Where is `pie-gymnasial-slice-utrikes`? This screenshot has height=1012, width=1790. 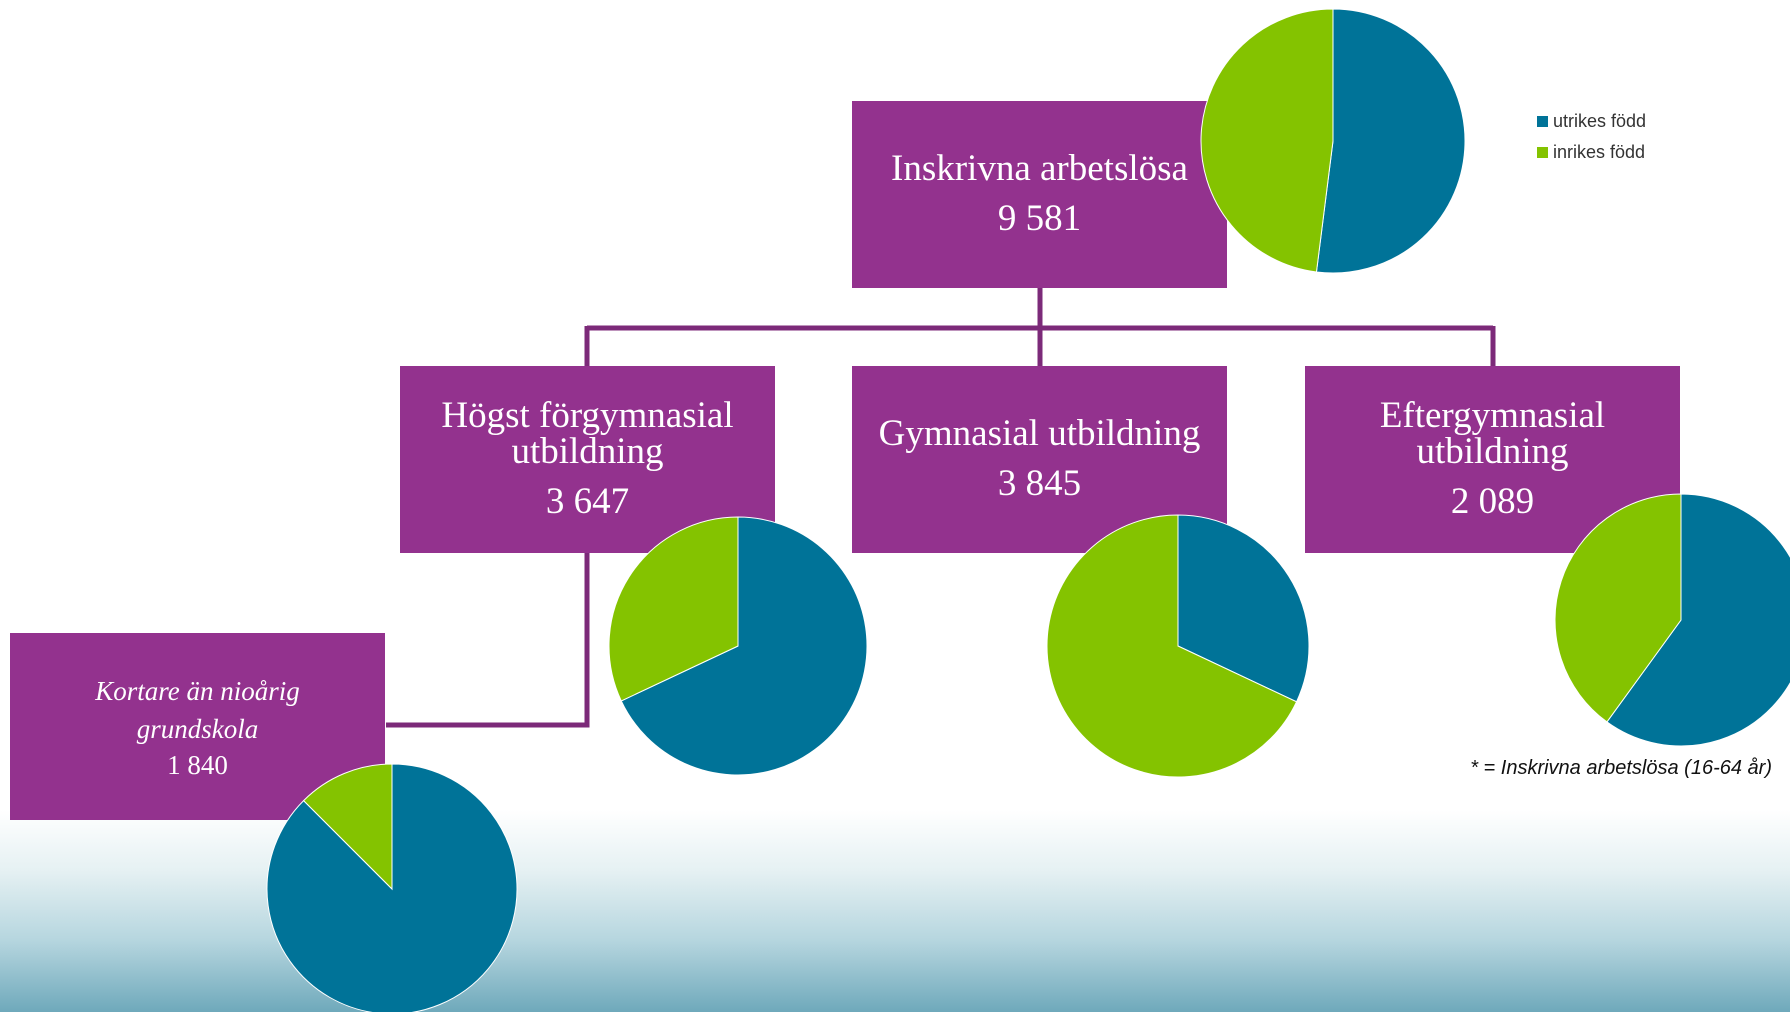
pie-gymnasial-slice-utrikes is located at coordinates (1243, 608).